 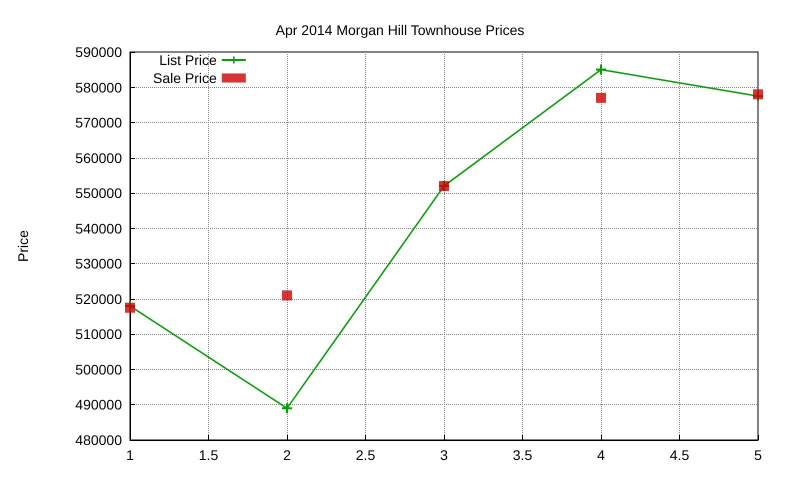 What do you see at coordinates (185, 78) in the screenshot?
I see `legend-label: Sale Price` at bounding box center [185, 78].